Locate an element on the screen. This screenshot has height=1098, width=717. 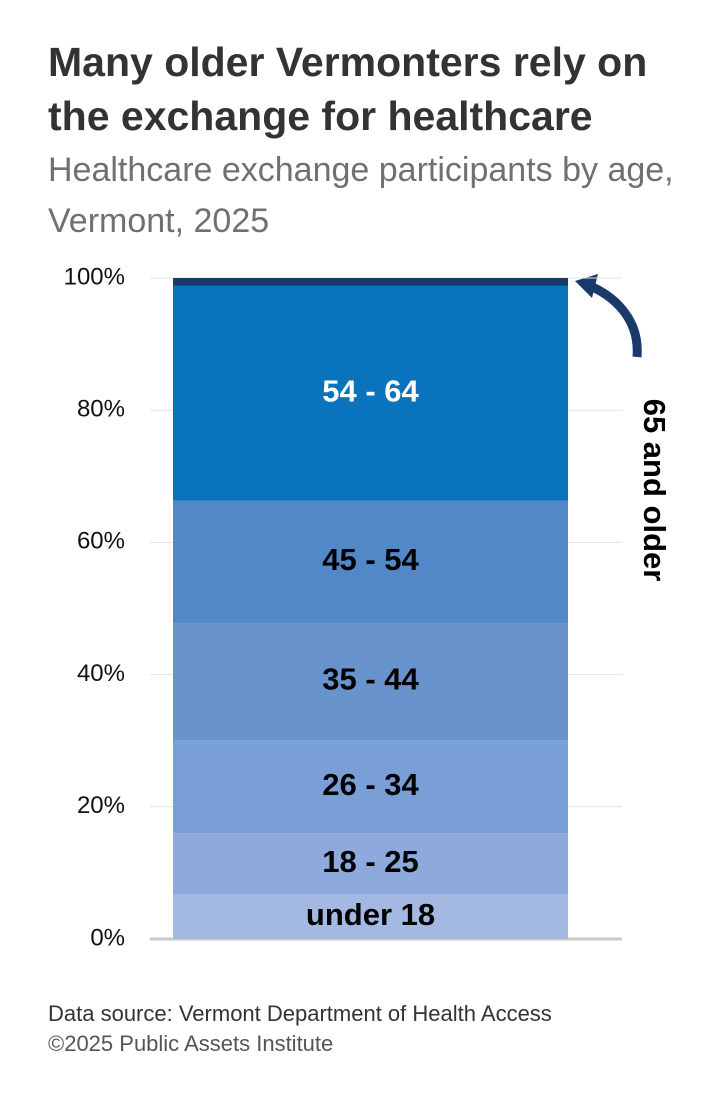
segment-label: 45 - 54 is located at coordinates (370, 559).